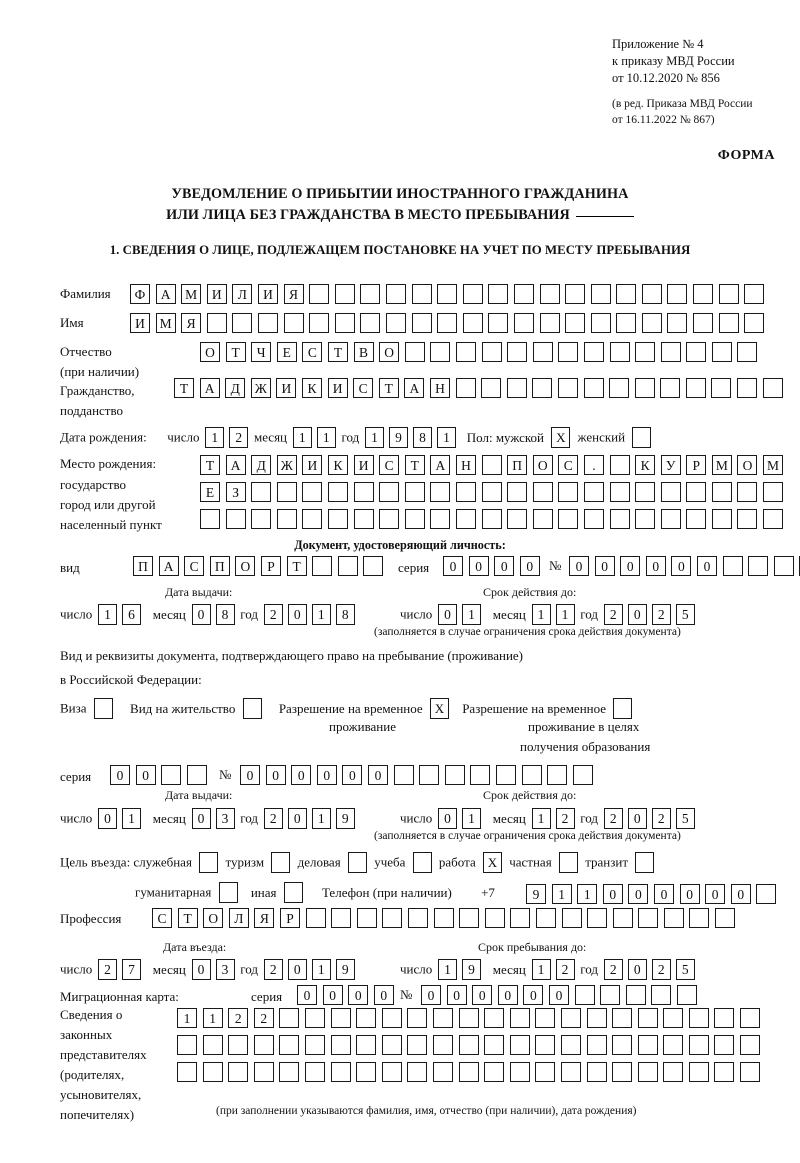 This screenshot has width=800, height=1163. Describe the element at coordinates (108, 969) in the screenshot. I see `entry-day-1: 2` at that location.